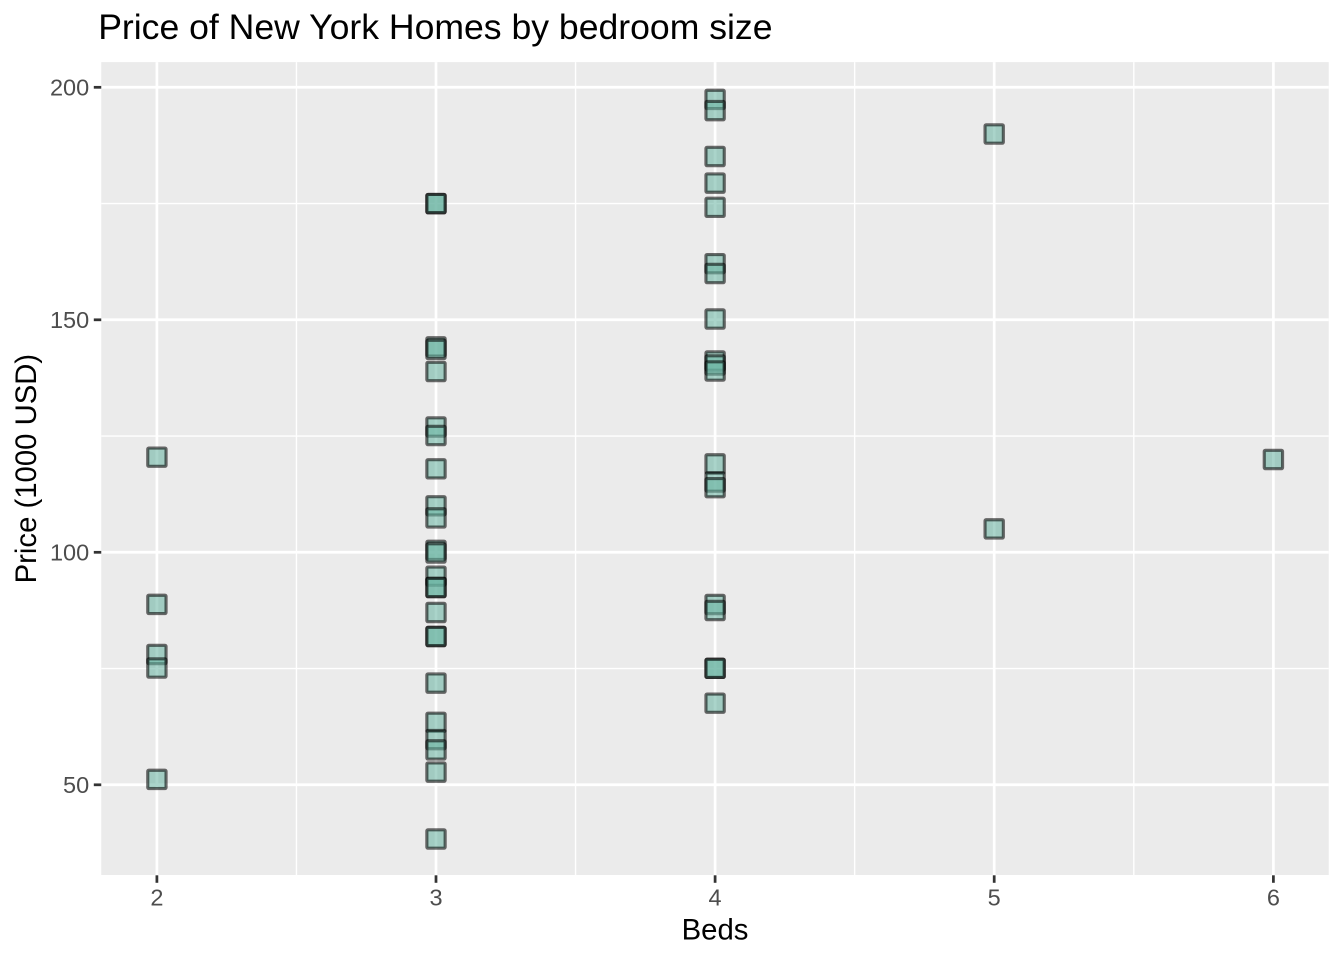  What do you see at coordinates (435, 27) in the screenshot?
I see `svg-text:Price of New York Homes by bed: Price of New York Homes by bedroom size` at bounding box center [435, 27].